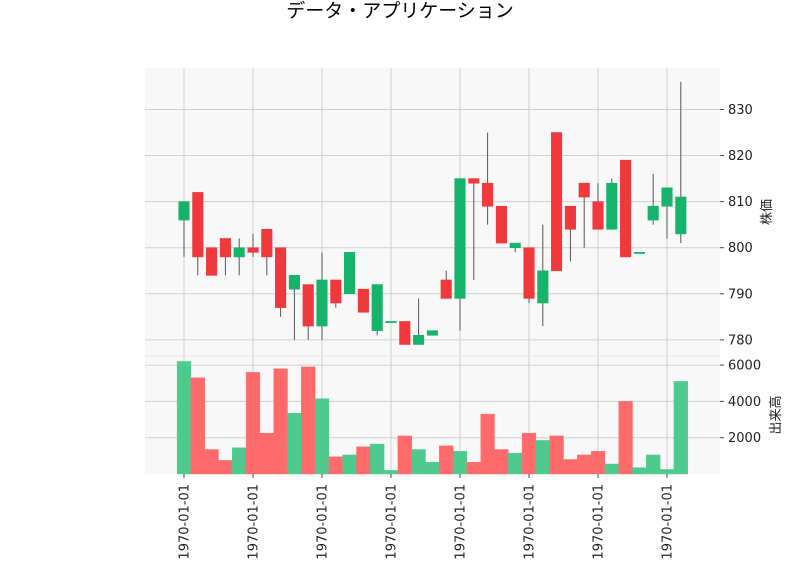 The image size is (800, 575). Describe the element at coordinates (432, 415) in the screenshot. I see `volume-panel-background` at that location.